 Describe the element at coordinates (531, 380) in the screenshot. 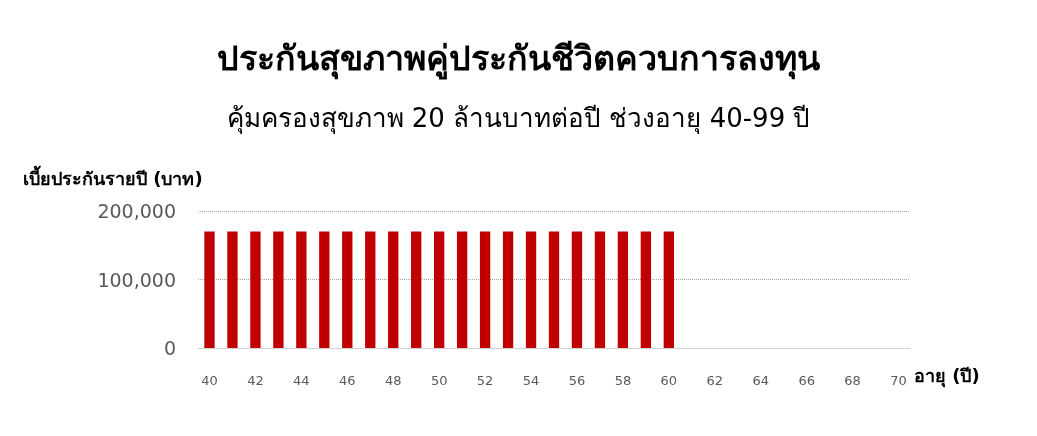

I see `x-tick-label: 54` at that location.